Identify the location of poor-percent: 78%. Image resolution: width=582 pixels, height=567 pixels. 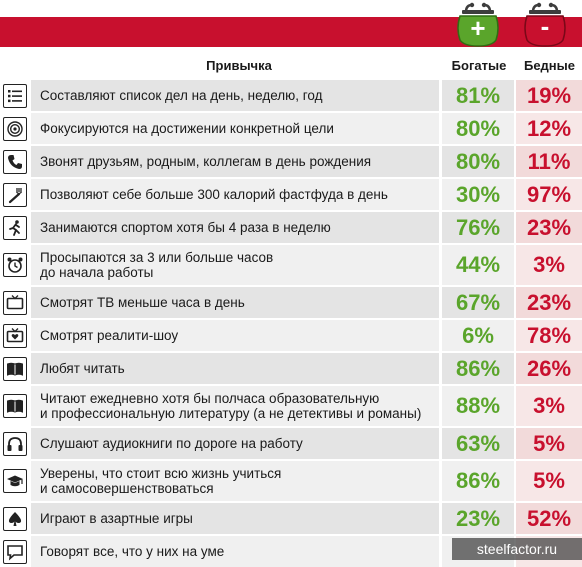
(549, 335).